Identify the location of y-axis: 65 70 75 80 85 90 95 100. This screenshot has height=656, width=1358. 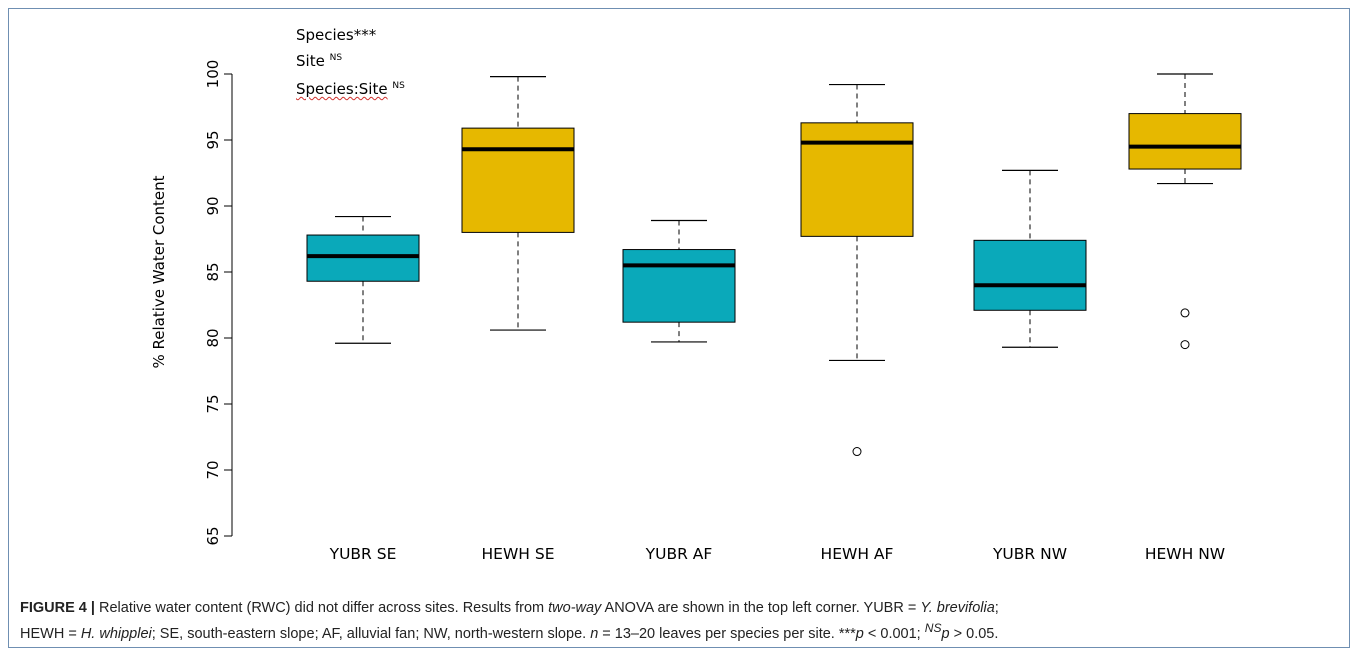
(218, 303).